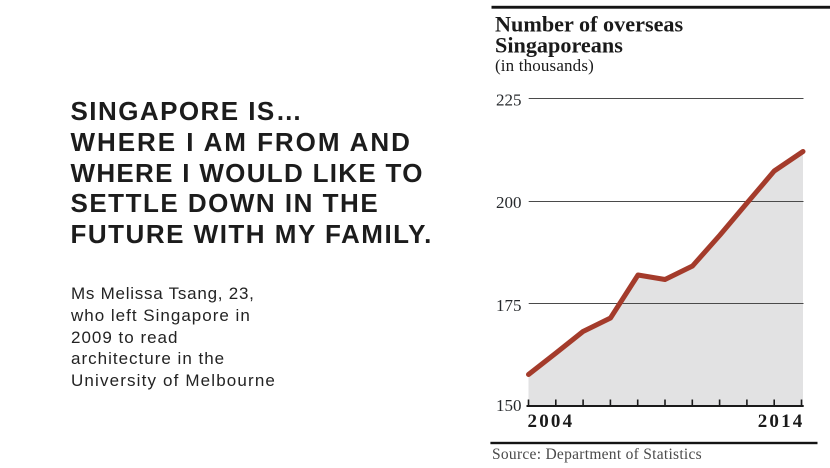 This screenshot has height=468, width=830. What do you see at coordinates (597, 454) in the screenshot?
I see `svg-text:Source: Department of Statisti: Source: Department of Statistics` at bounding box center [597, 454].